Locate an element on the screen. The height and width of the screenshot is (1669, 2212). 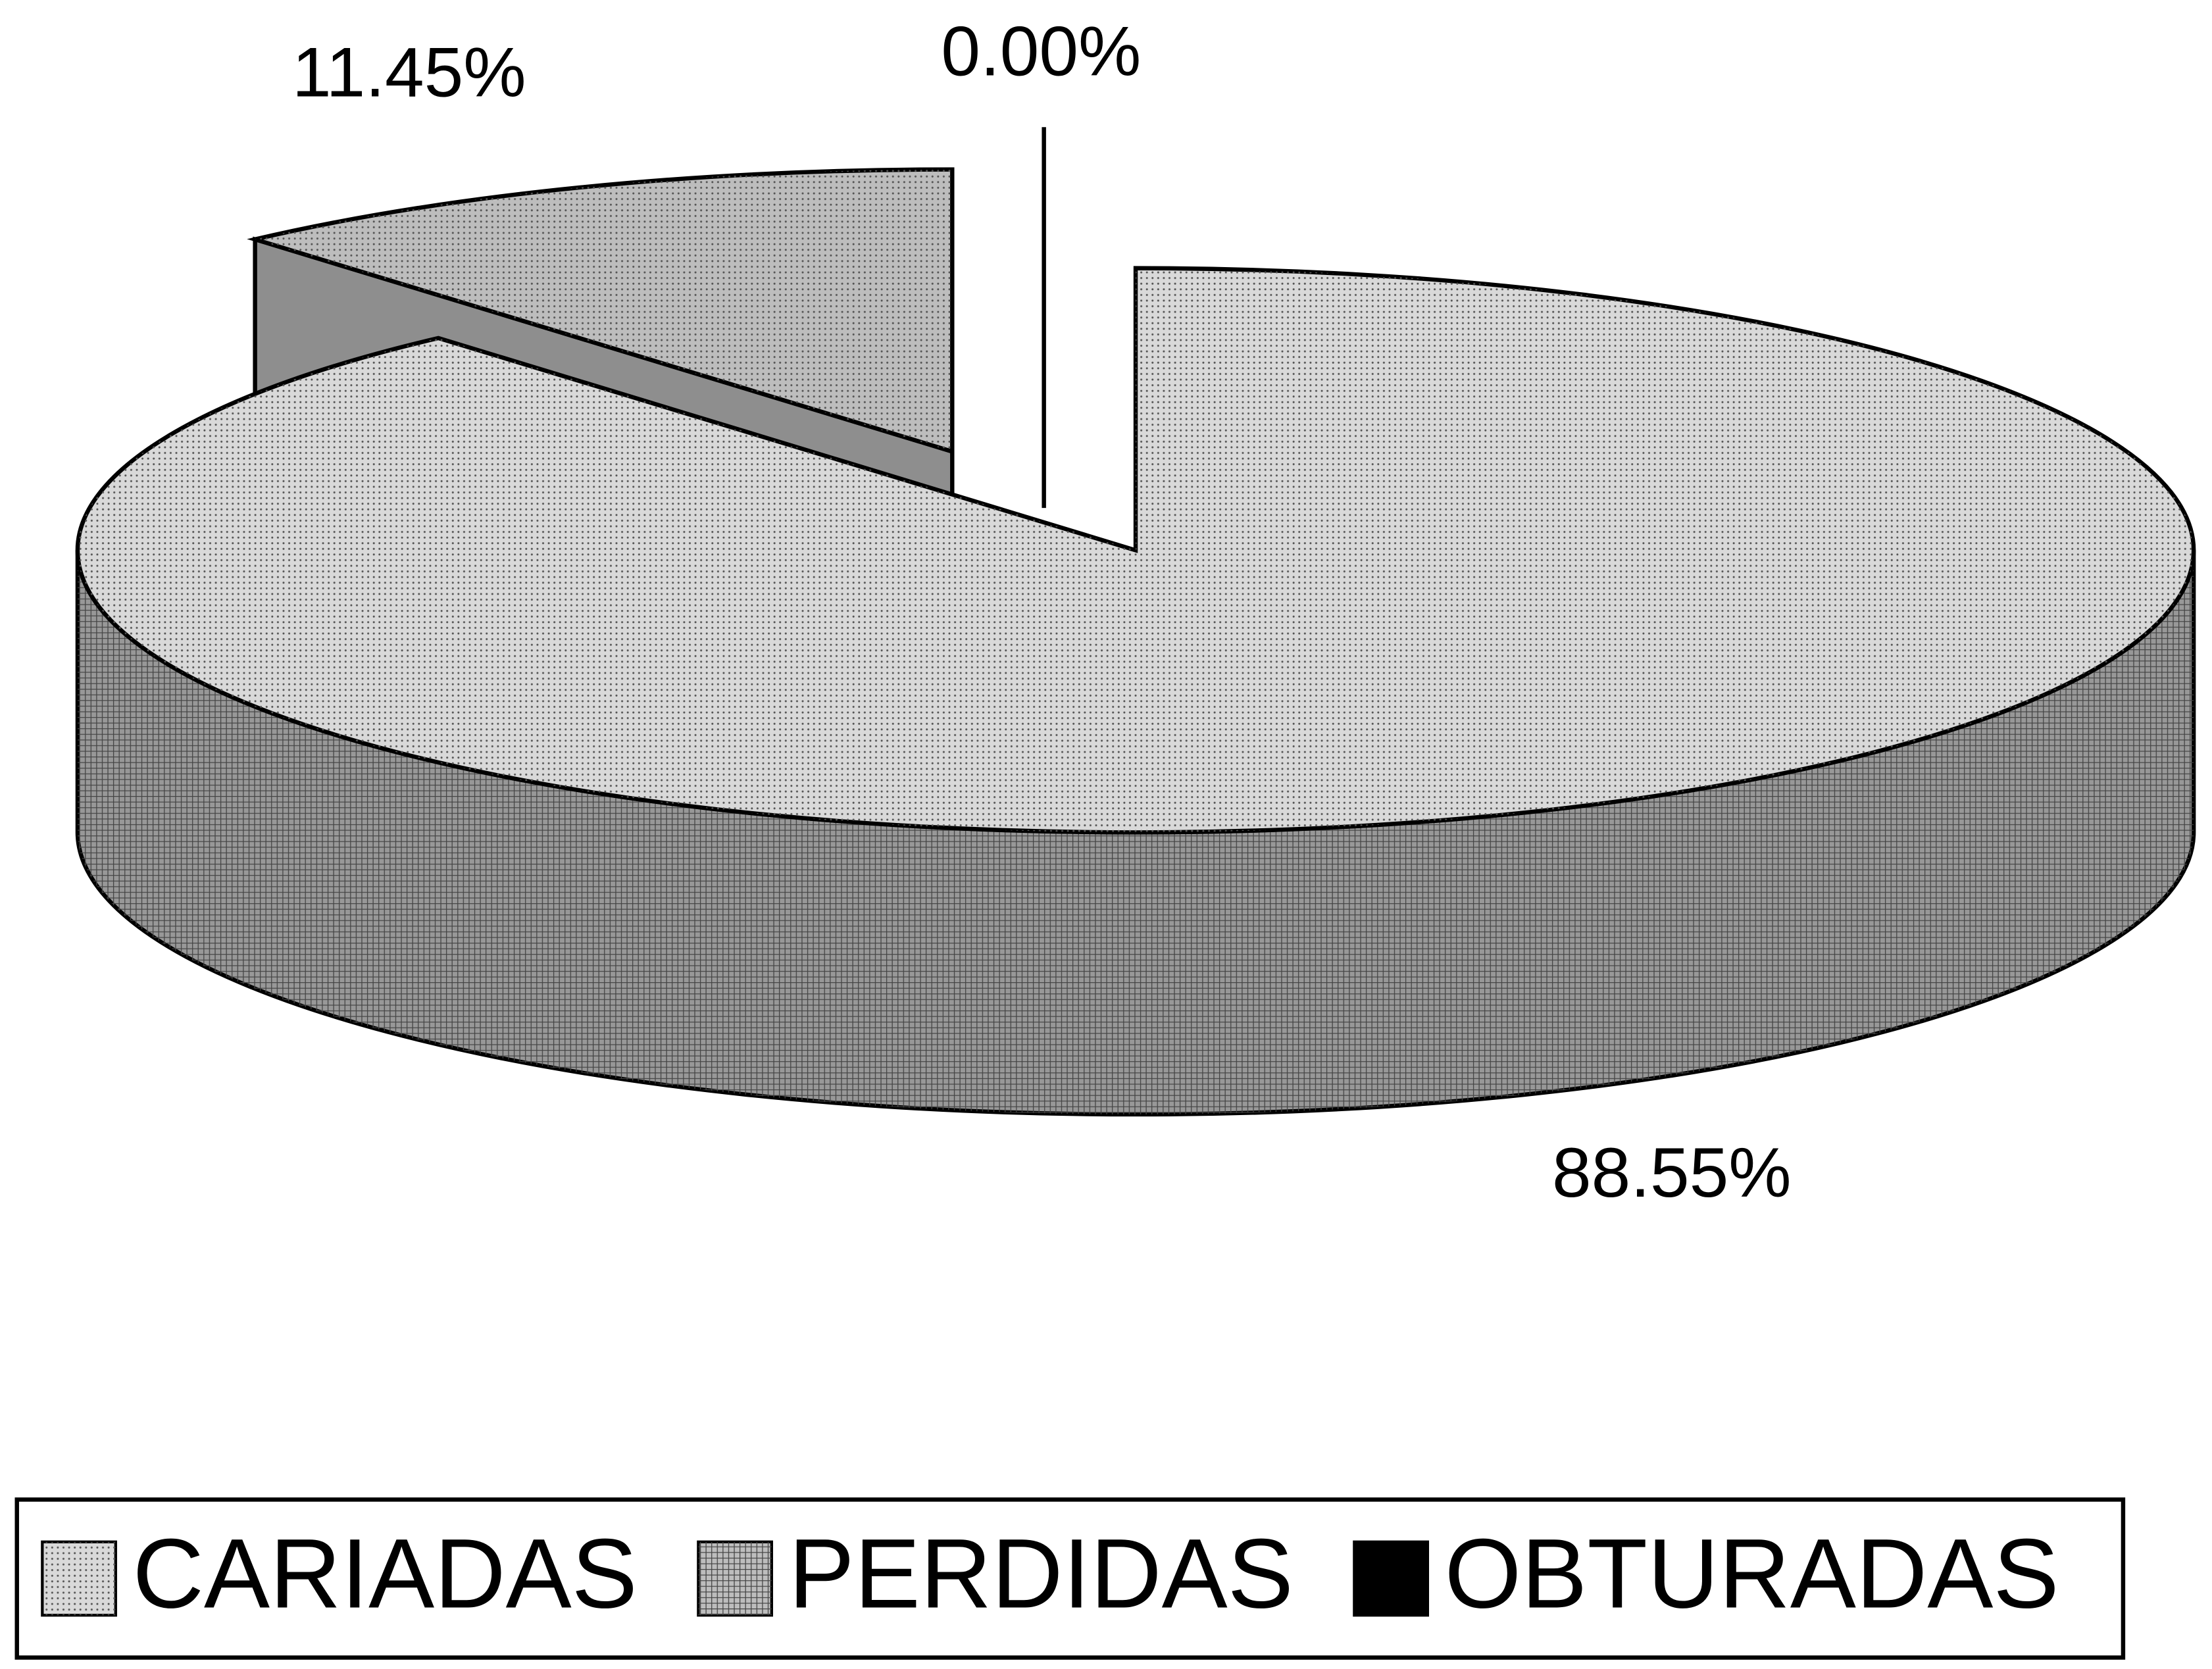
data-label: 11.45% is located at coordinates (409, 71).